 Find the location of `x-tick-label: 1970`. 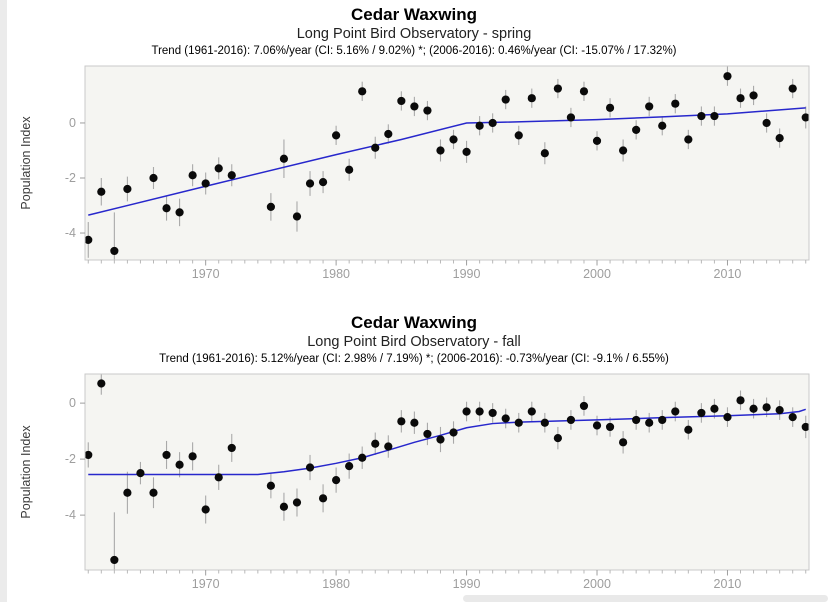

x-tick-label: 1970 is located at coordinates (206, 584).